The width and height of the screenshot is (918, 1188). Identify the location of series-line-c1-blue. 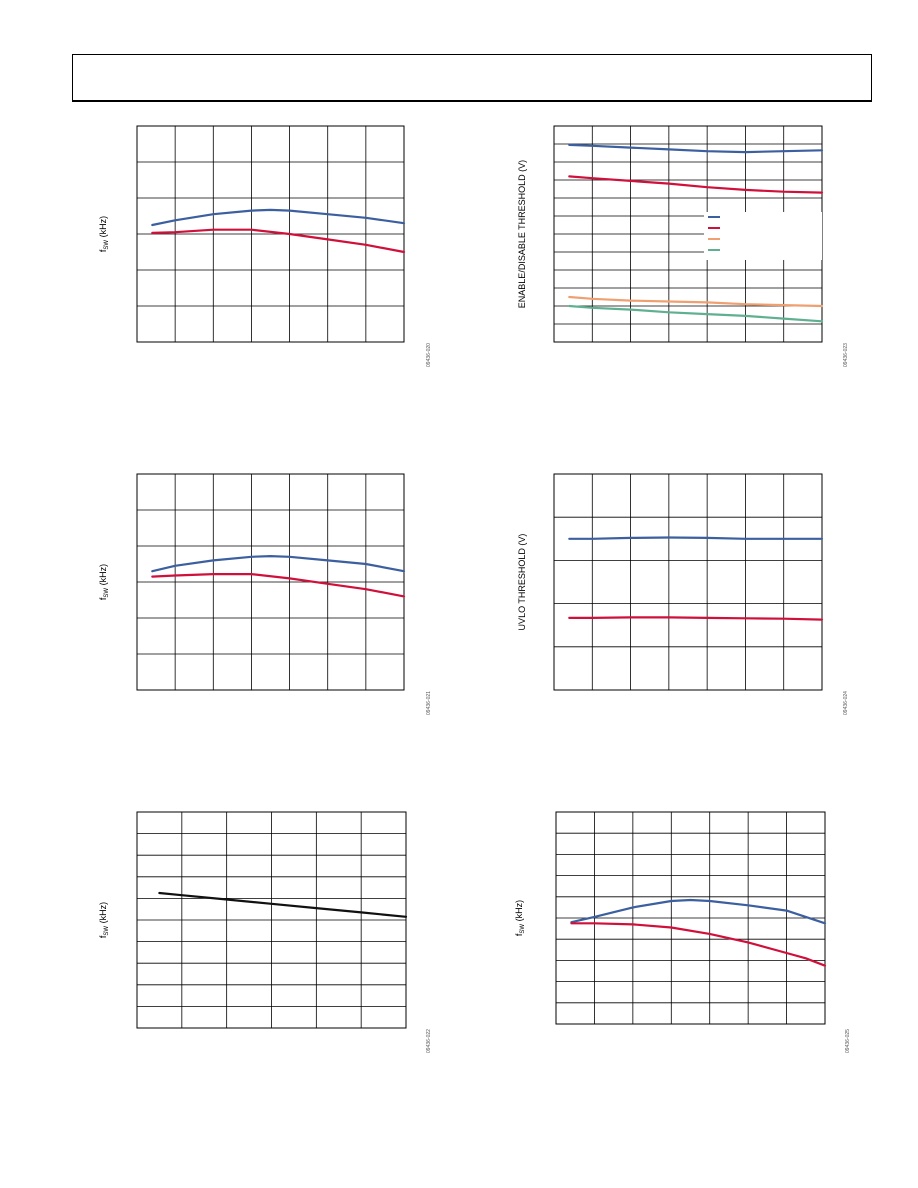
(278, 217).